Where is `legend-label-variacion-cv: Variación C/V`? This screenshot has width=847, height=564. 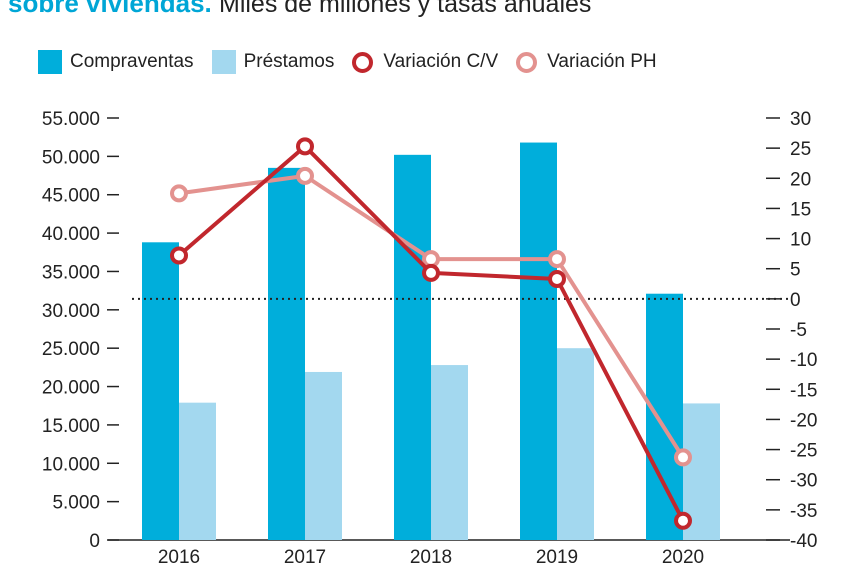 legend-label-variacion-cv: Variación C/V is located at coordinates (441, 61).